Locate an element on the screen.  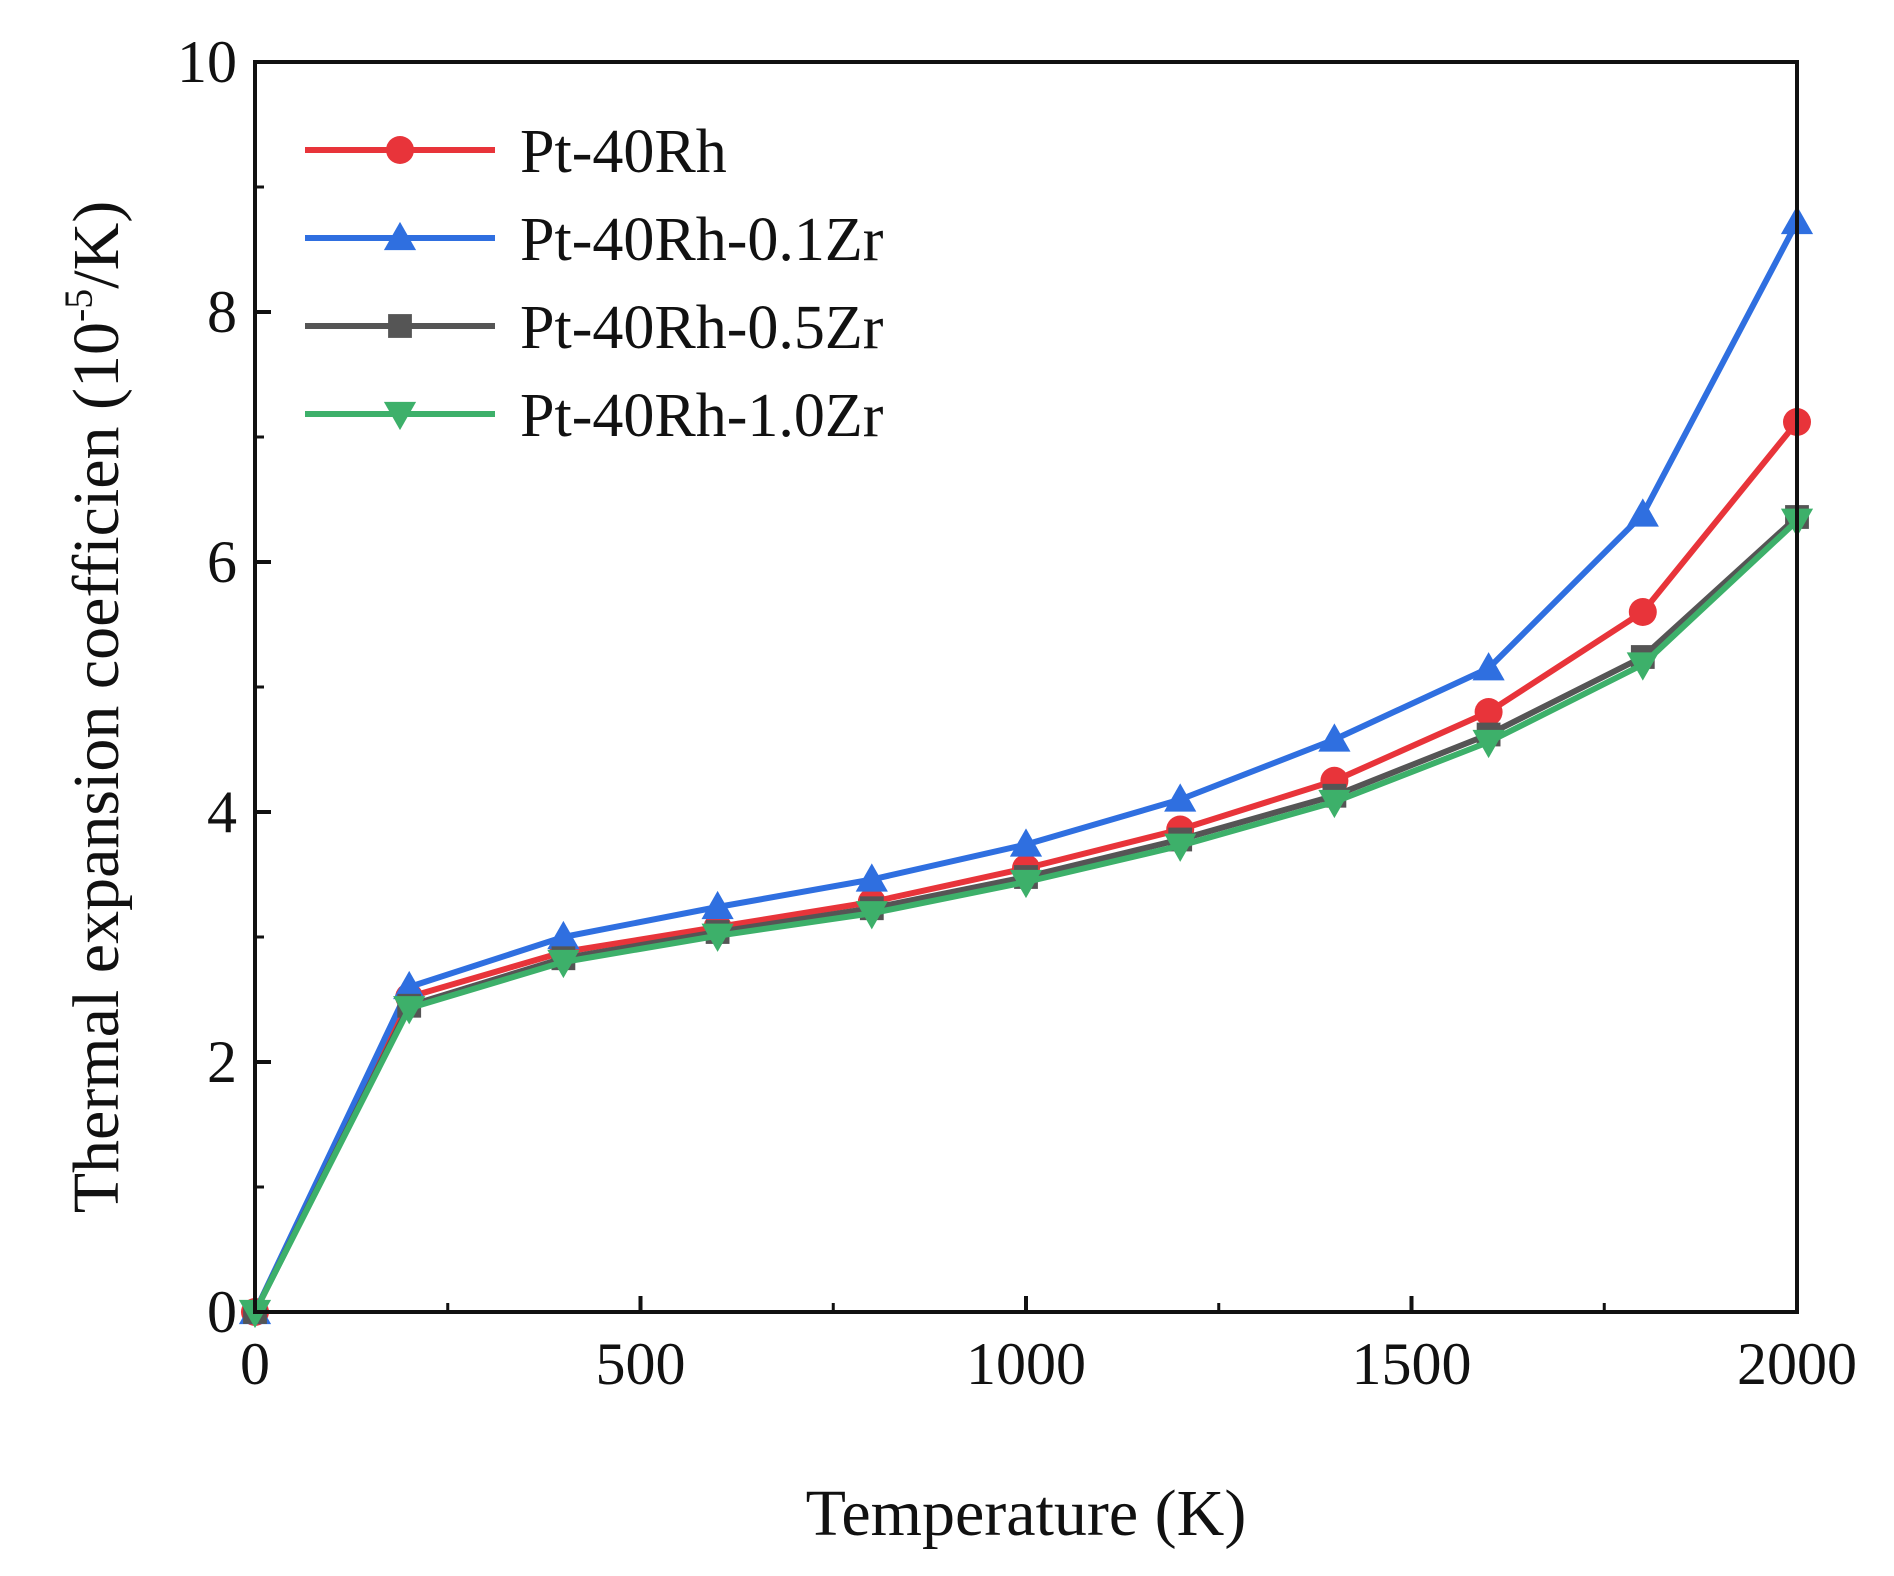
legend-label: Pt-40Rh-0.1Zr is located at coordinates (702, 240).